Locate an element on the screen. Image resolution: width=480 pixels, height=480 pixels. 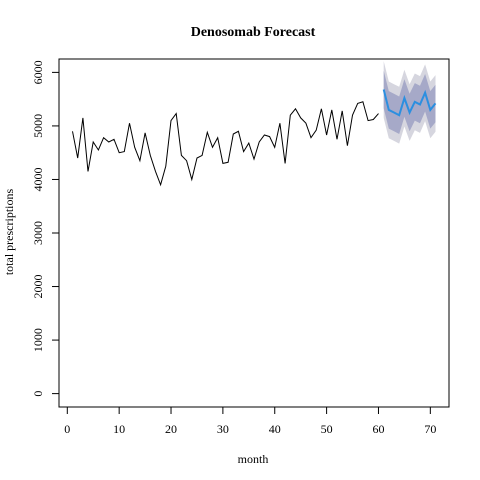
confidence-bands is located at coordinates (409, 102).